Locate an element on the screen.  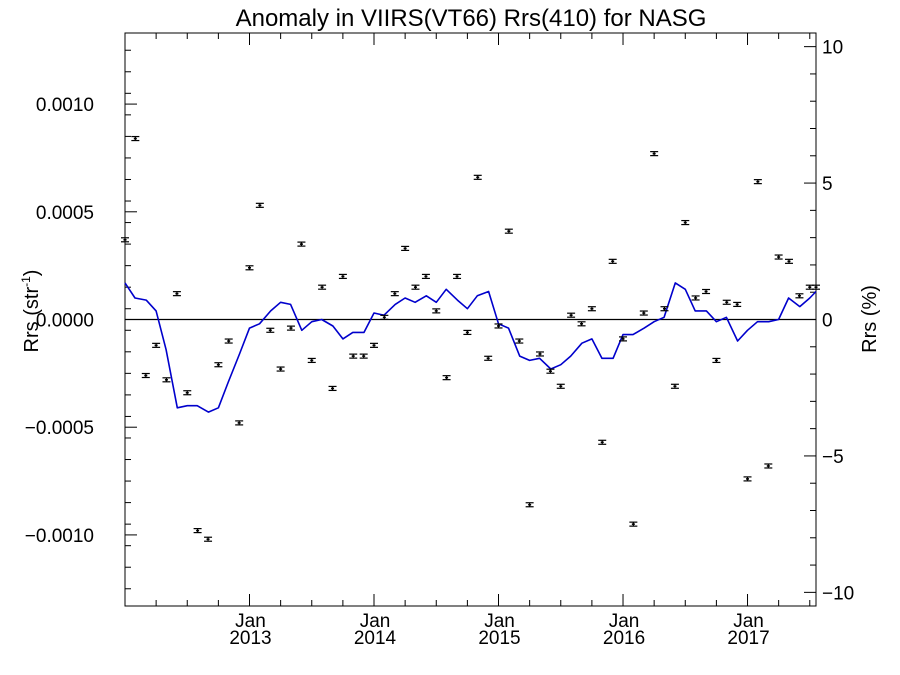
chart-title: Anomaly in VIIRS(VT66) Rrs(410) for NASG is located at coordinates (471, 18).